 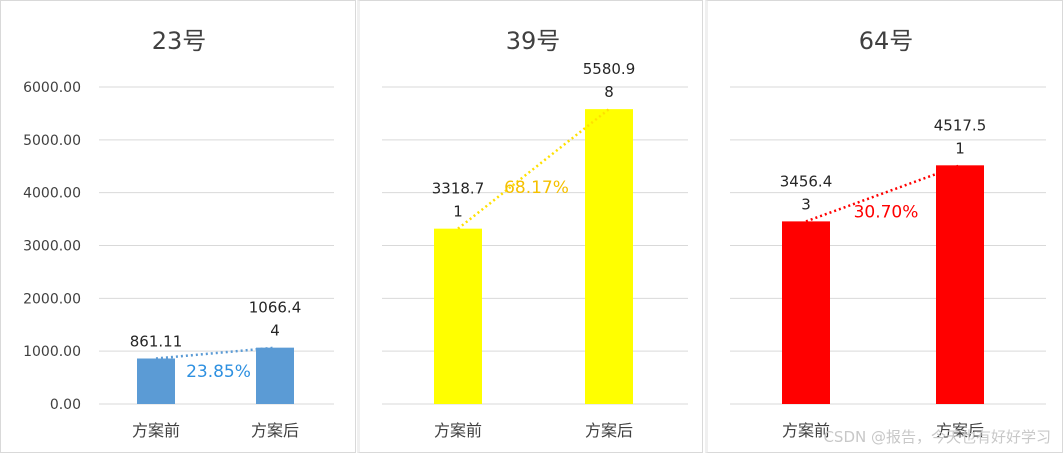 I want to click on data-label: 5580.9, so click(x=609, y=69).